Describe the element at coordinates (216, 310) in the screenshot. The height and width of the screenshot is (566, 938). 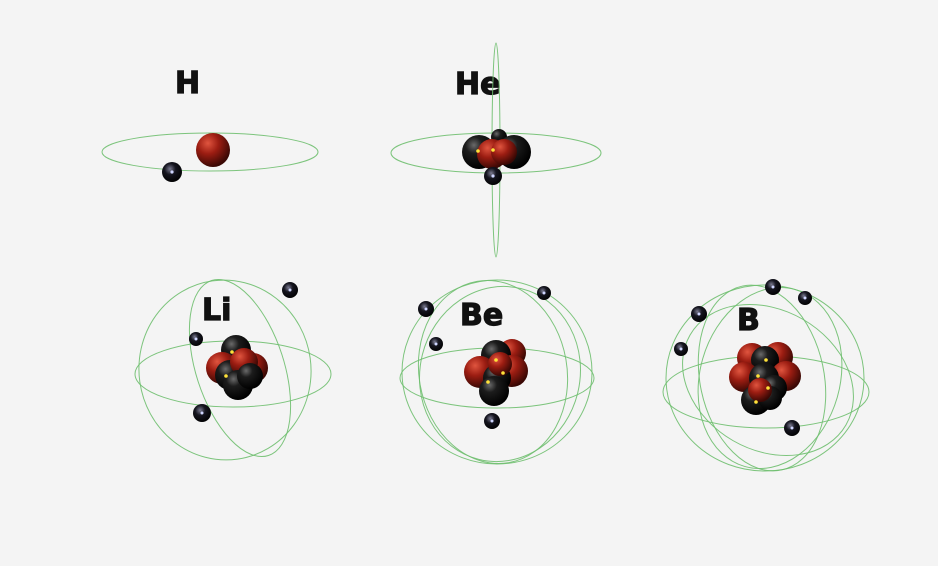
I see `atom-symbol: Li` at that location.